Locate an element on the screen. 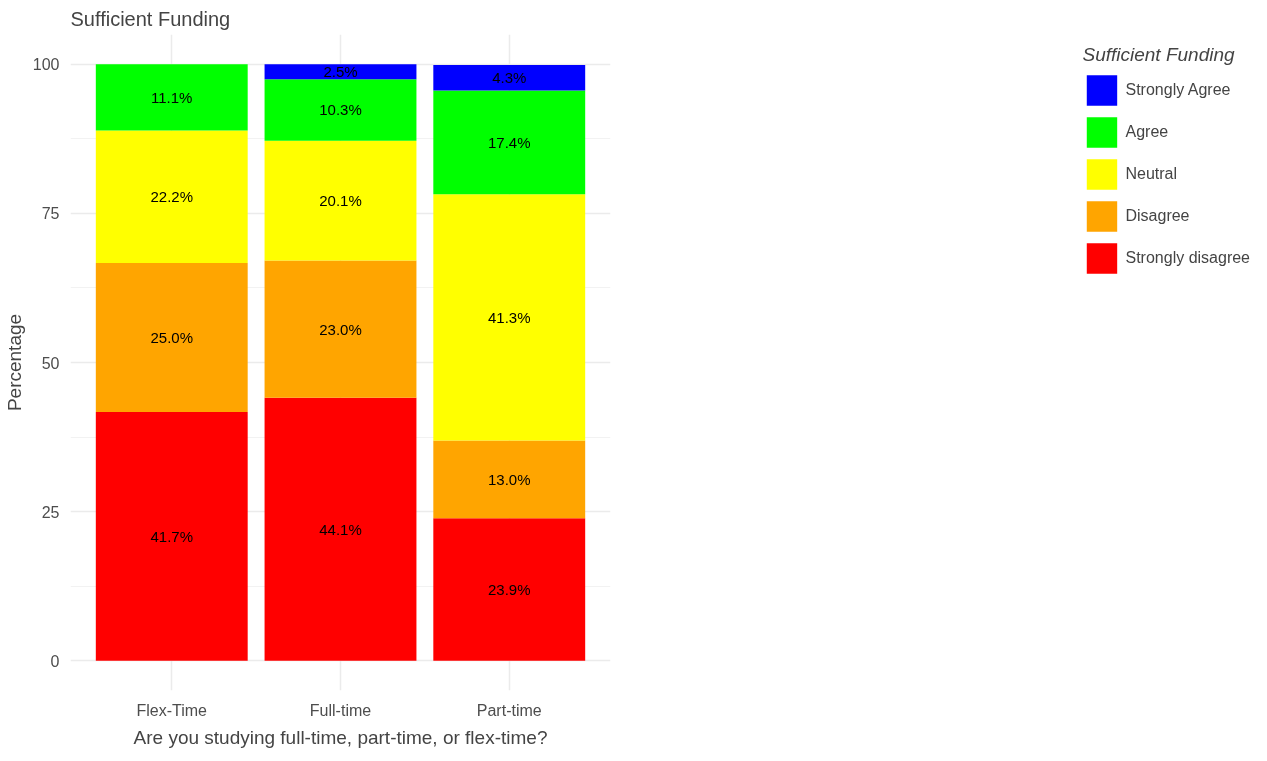  y-tick-label: 100 is located at coordinates (46, 65).